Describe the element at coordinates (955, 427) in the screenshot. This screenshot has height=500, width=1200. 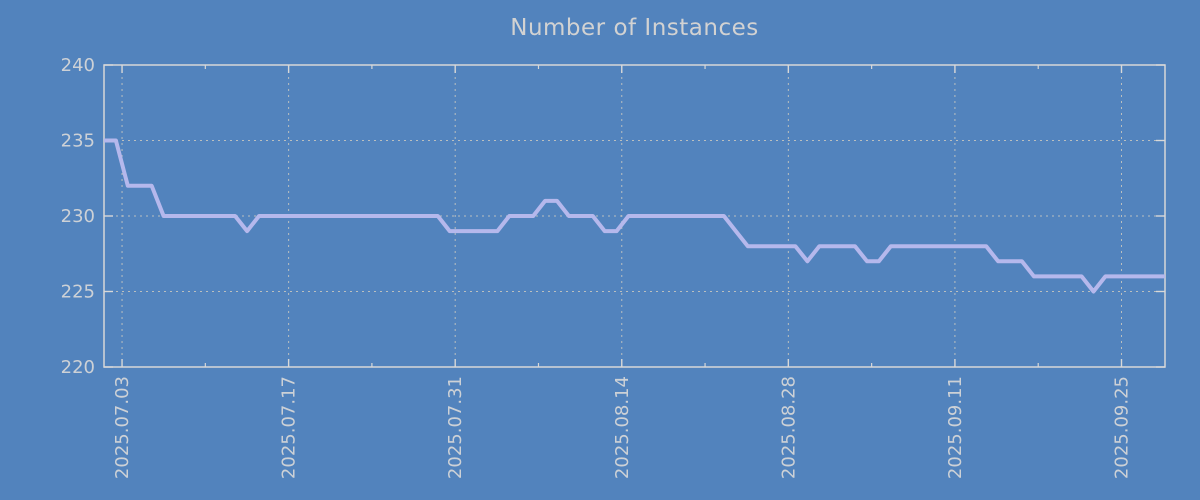
I see `x-tick-label: 2025.09.11` at that location.